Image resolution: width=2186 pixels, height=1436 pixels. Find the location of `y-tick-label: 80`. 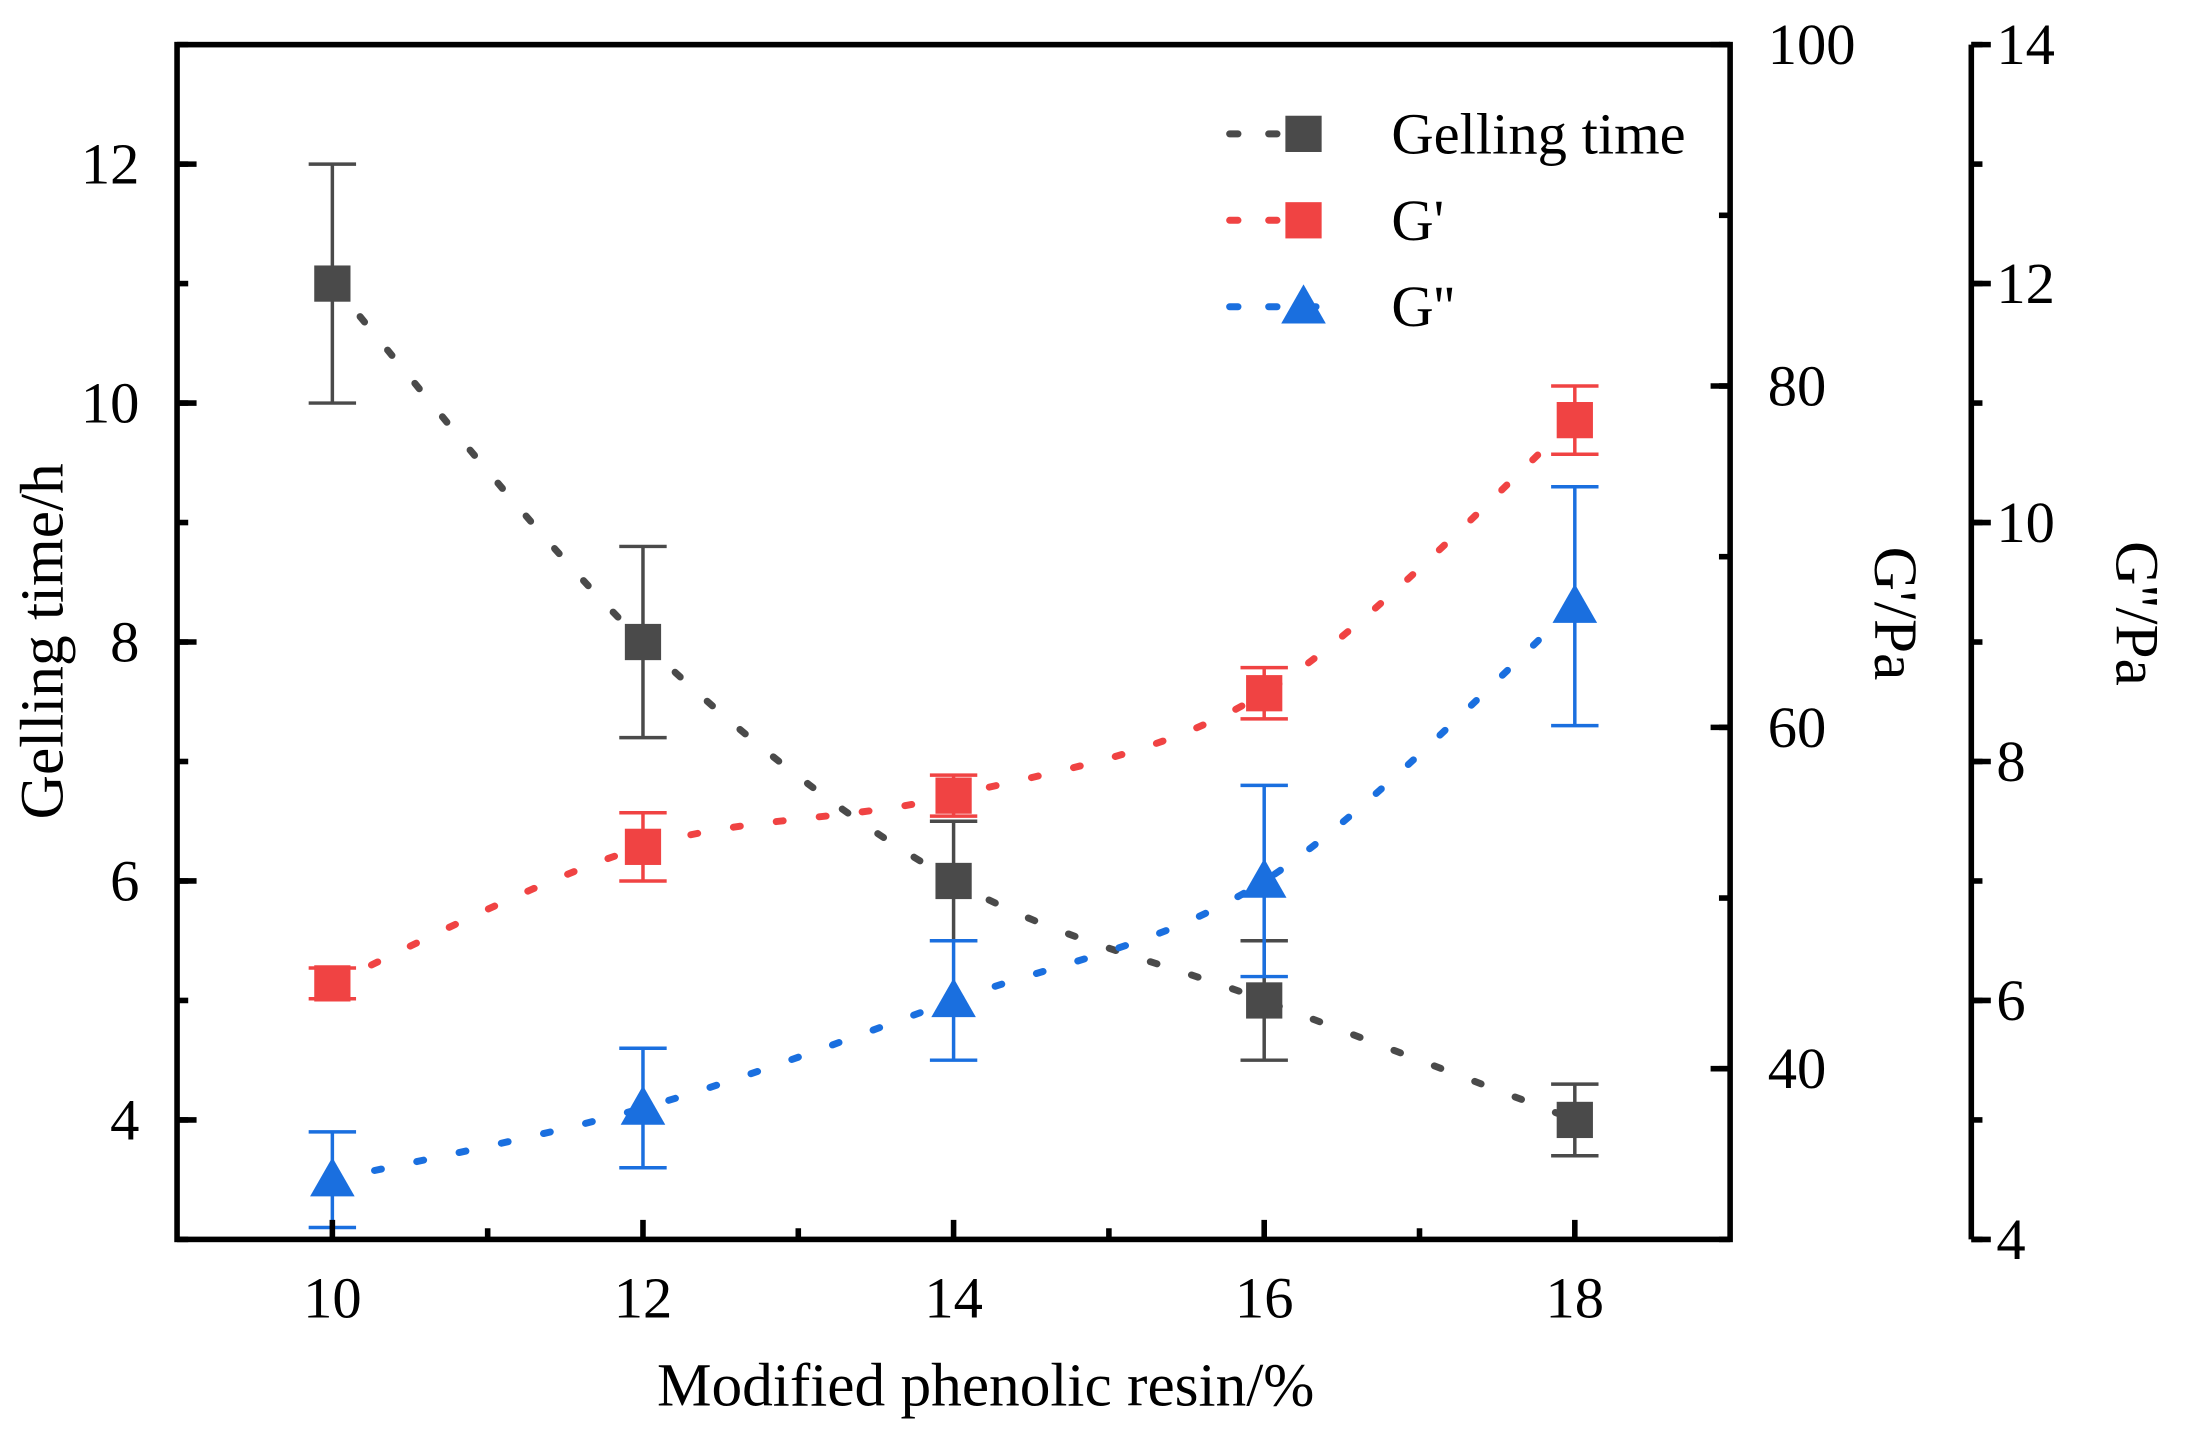

y-tick-label: 80 is located at coordinates (1797, 386).